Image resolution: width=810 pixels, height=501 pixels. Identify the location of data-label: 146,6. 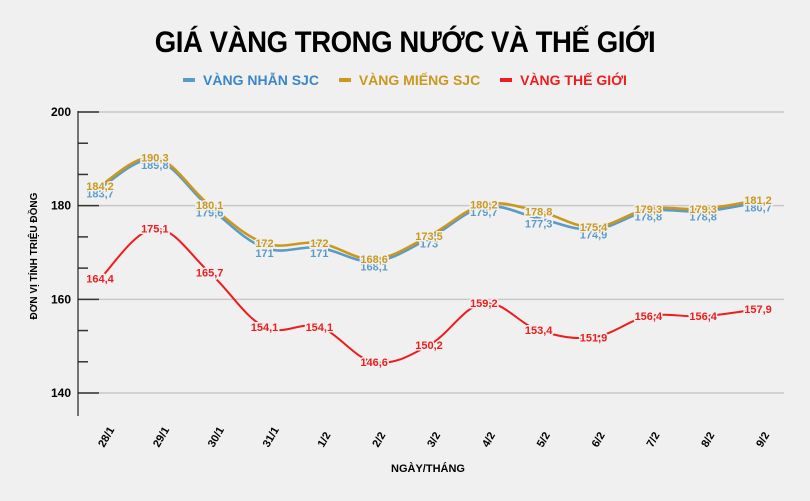
(374, 363).